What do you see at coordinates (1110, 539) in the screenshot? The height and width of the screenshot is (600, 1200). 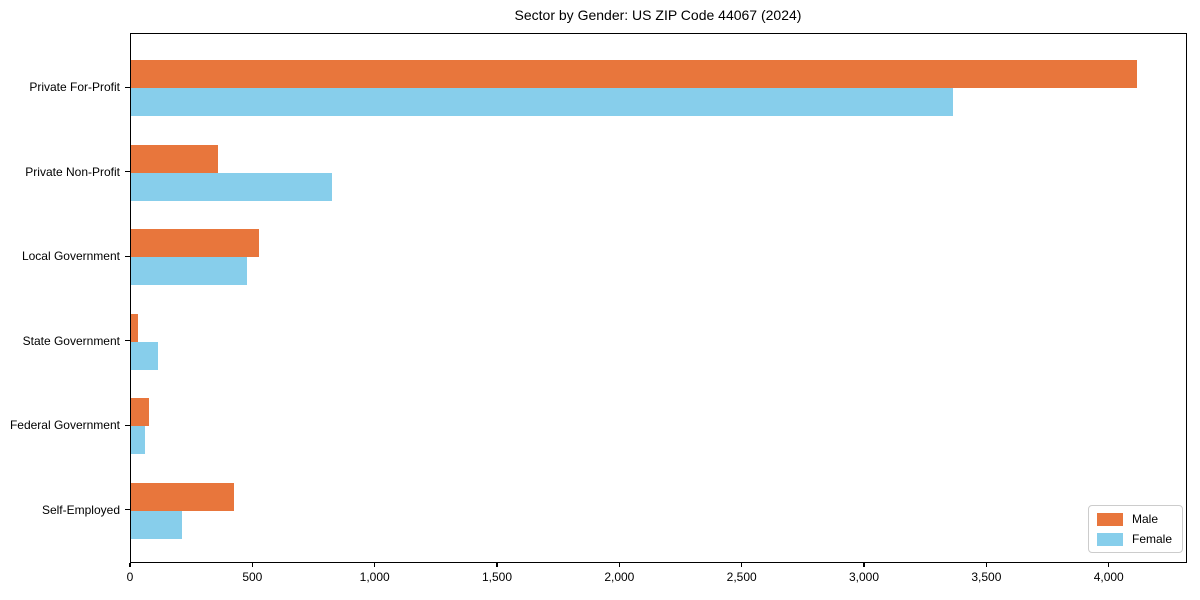 I see `legend-swatch-female` at bounding box center [1110, 539].